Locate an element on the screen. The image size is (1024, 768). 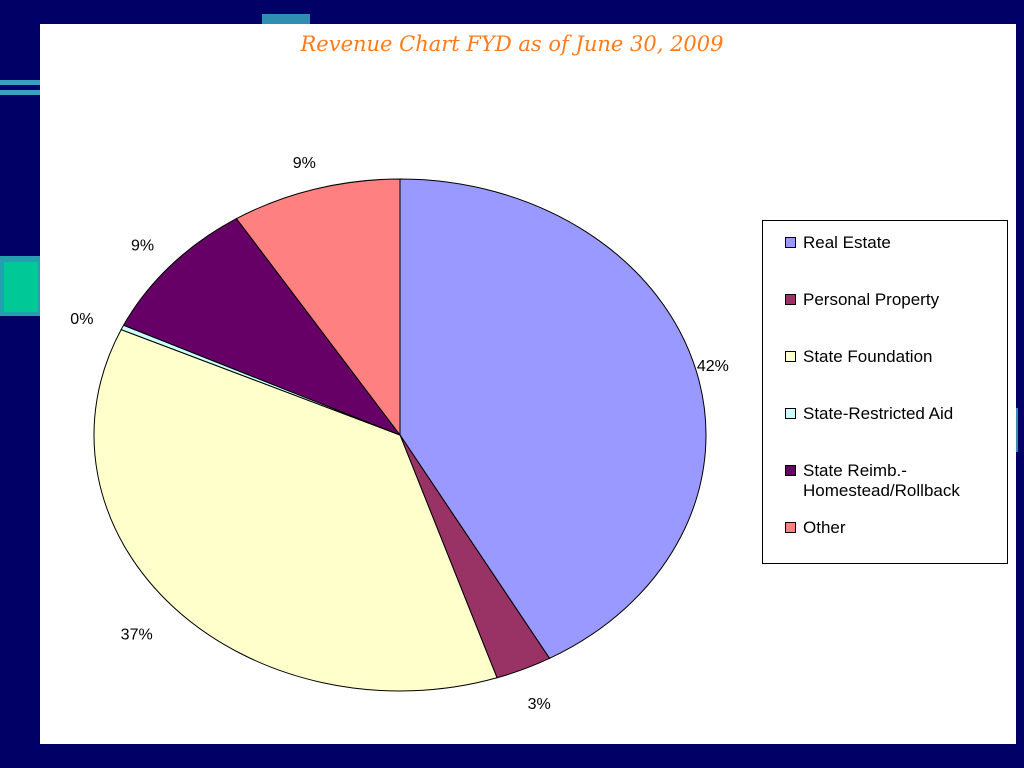
data-label: 0% is located at coordinates (81, 319).